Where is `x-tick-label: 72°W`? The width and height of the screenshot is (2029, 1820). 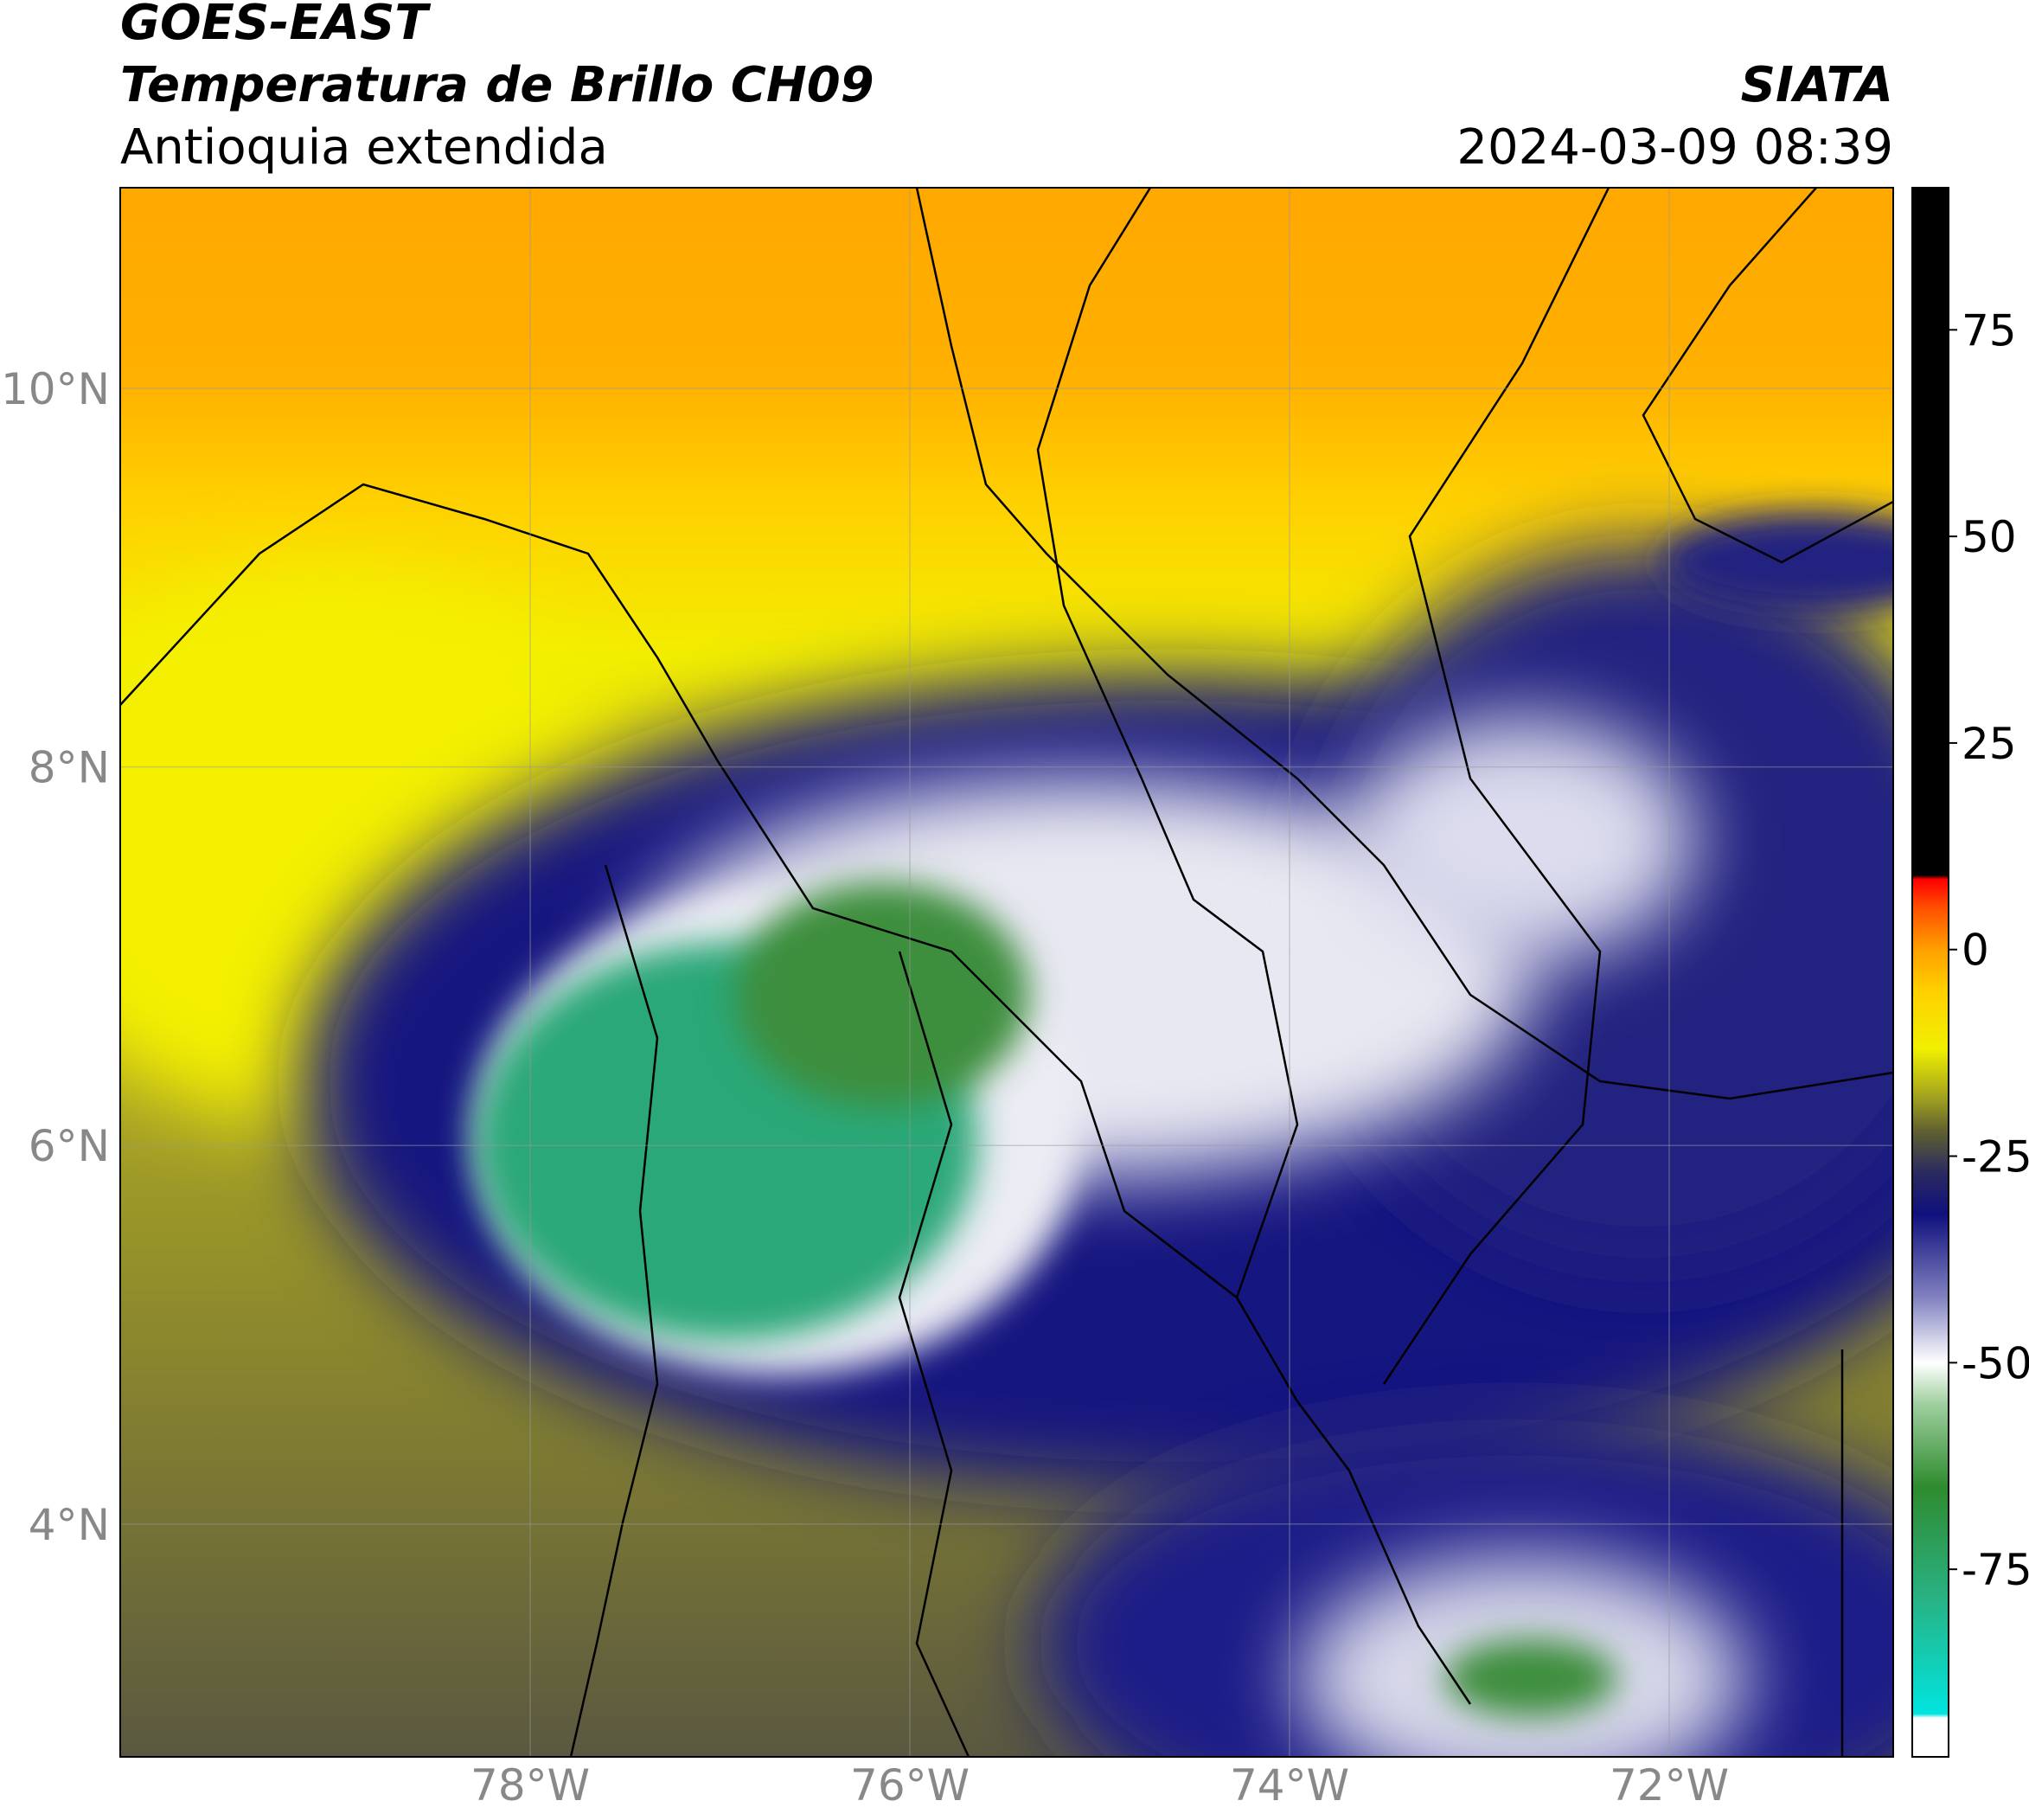 x-tick-label: 72°W is located at coordinates (1669, 1785).